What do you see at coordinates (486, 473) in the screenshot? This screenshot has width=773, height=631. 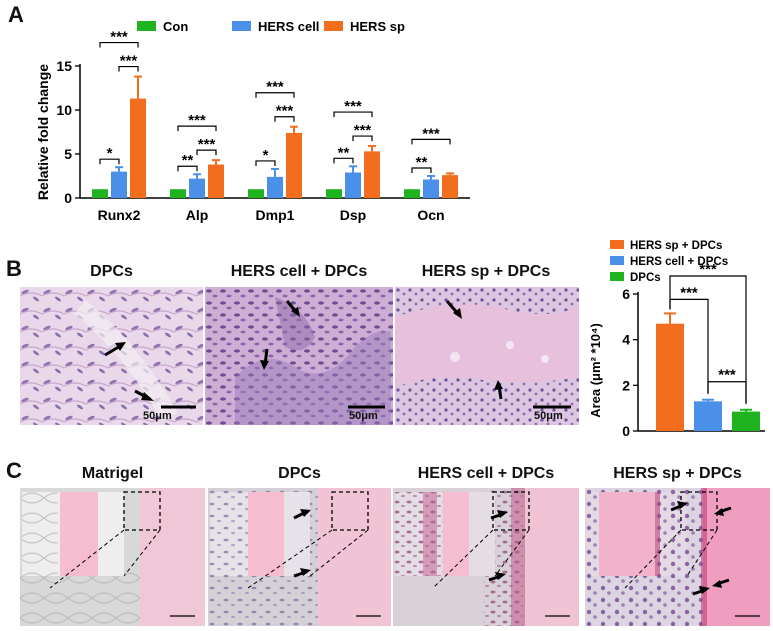 I see `panel-c-title-hers-cell: HERS cell + DPCs` at bounding box center [486, 473].